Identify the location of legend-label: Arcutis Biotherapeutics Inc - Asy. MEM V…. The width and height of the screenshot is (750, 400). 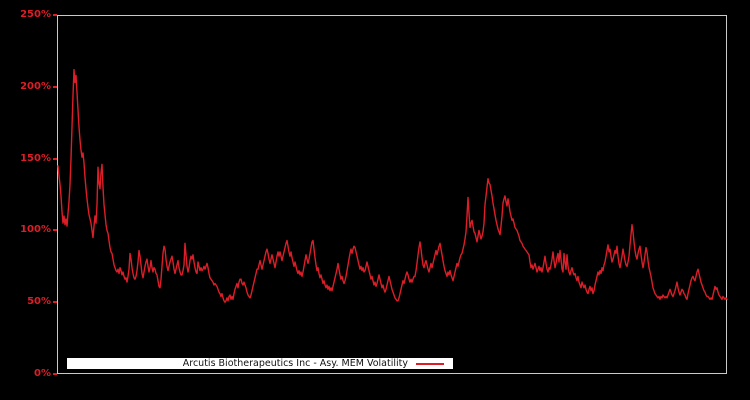
(295, 363).